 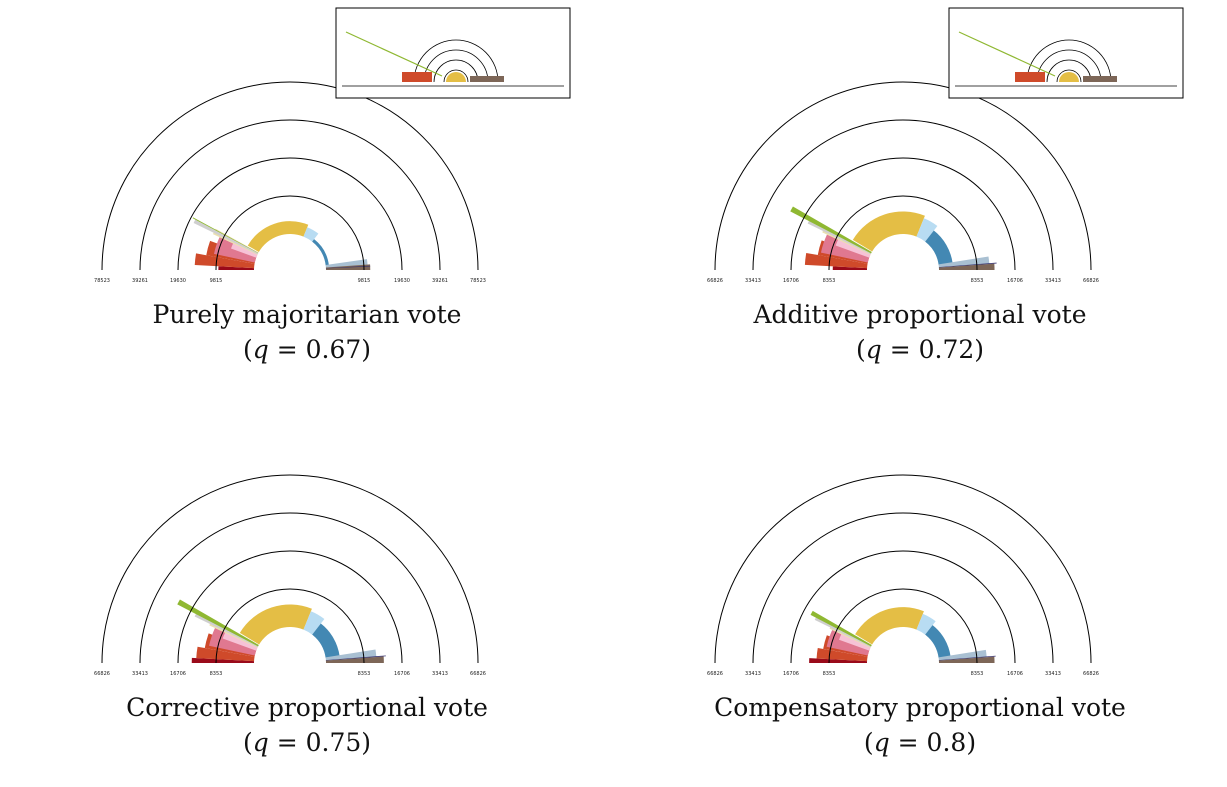 What do you see at coordinates (307, 707) in the screenshot?
I see `chart-title: Corrective proportional vote` at bounding box center [307, 707].